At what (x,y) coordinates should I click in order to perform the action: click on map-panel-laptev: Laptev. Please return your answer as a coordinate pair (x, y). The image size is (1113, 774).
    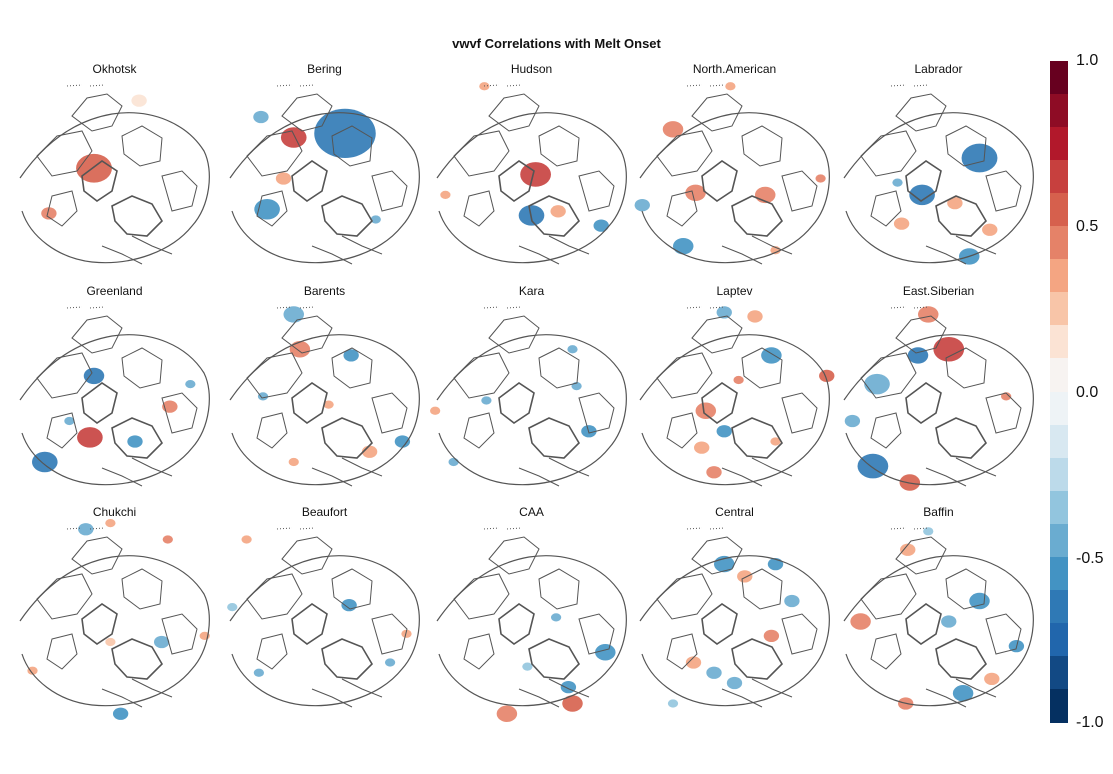
    Looking at the image, I should click on (734, 395).